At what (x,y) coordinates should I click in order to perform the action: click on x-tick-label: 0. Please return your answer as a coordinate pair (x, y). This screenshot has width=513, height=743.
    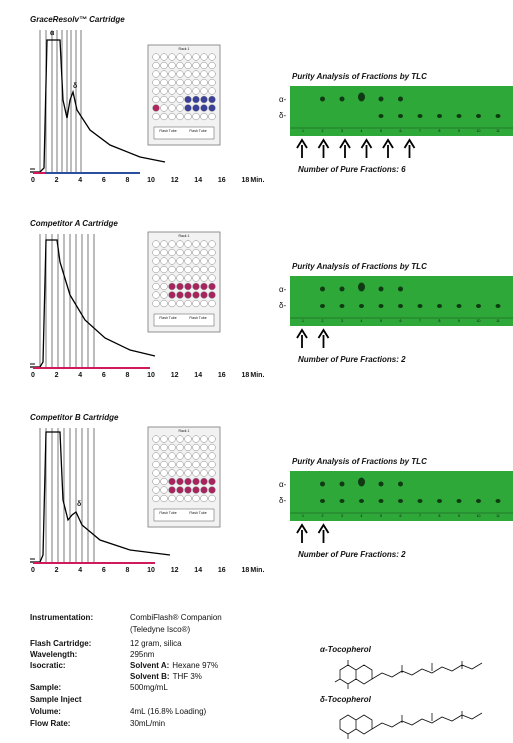
    Looking at the image, I should click on (33, 570).